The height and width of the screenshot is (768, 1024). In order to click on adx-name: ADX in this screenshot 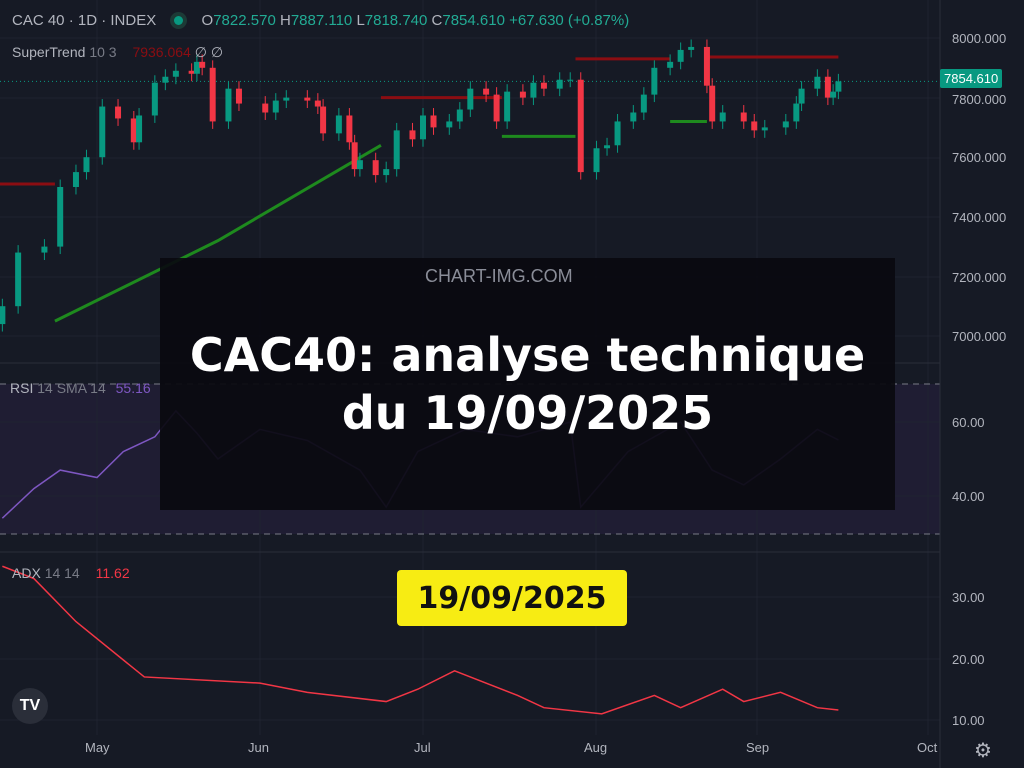, I will do `click(26, 573)`.